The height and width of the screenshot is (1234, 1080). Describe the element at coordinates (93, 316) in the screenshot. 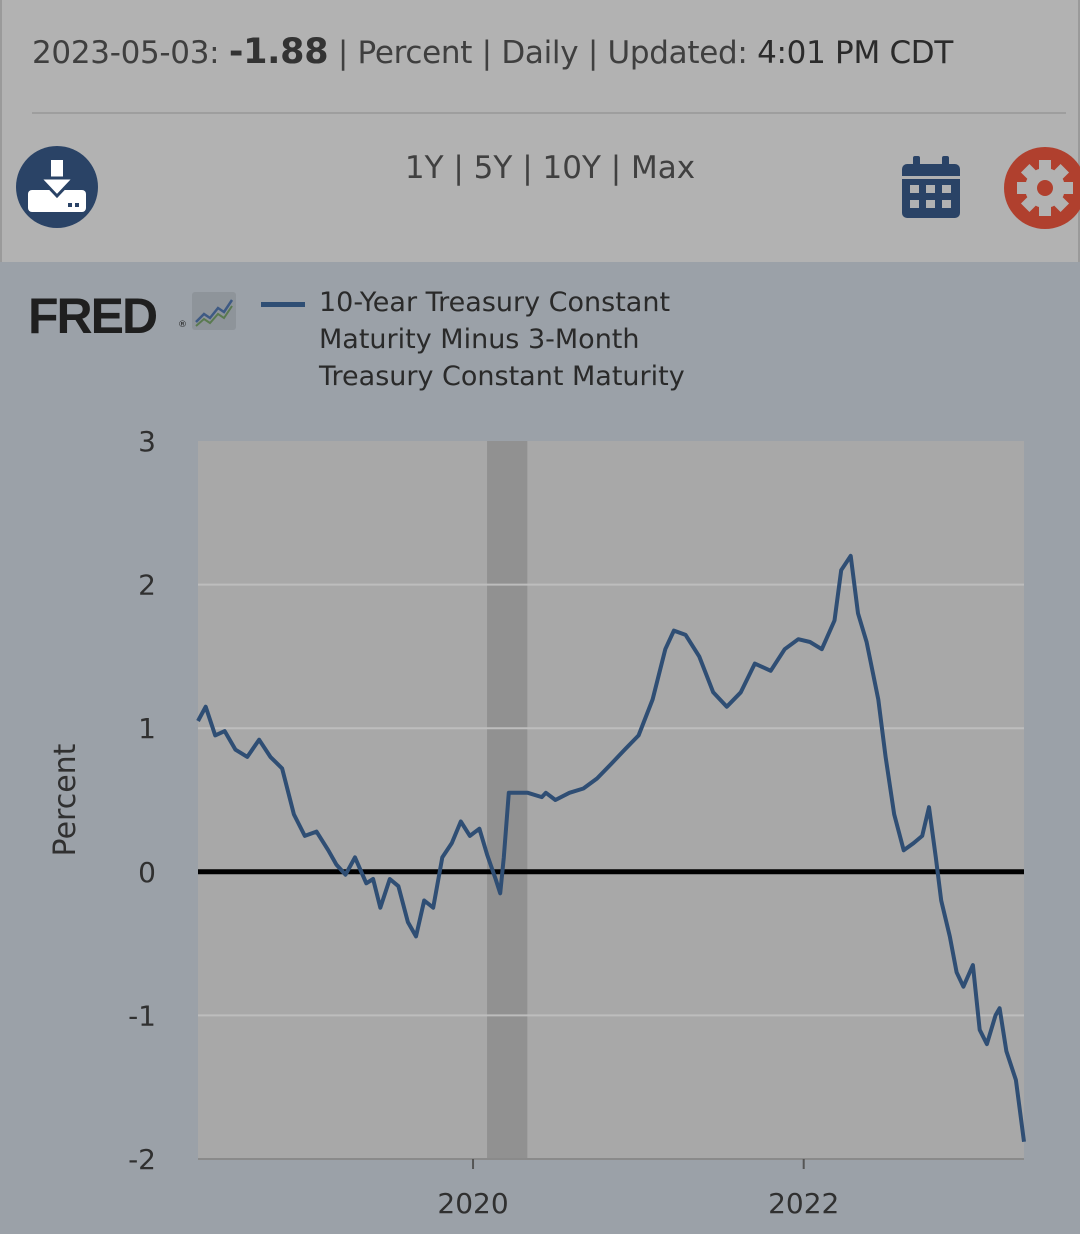

I see `fred-logo: FRED` at that location.